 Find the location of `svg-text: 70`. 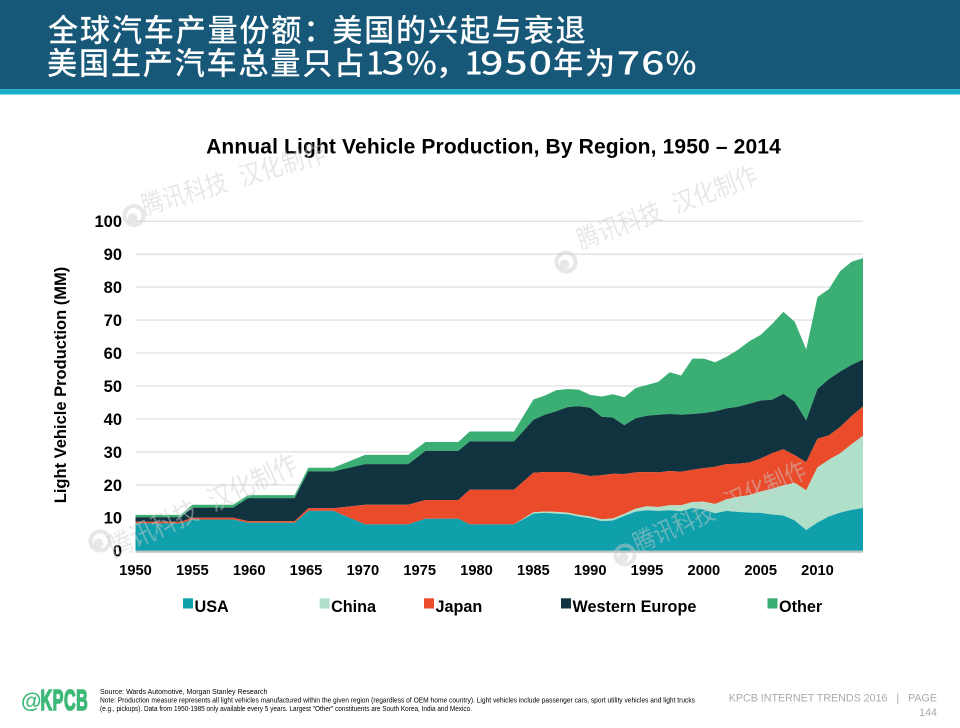

svg-text: 70 is located at coordinates (113, 321).